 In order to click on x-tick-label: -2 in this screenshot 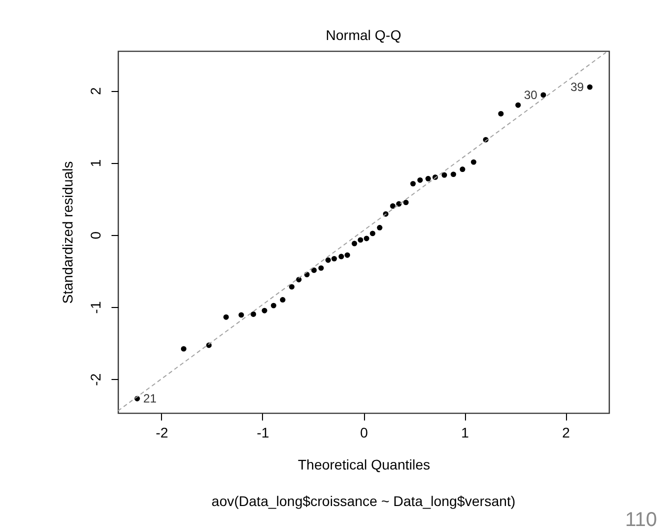, I will do `click(162, 432)`.